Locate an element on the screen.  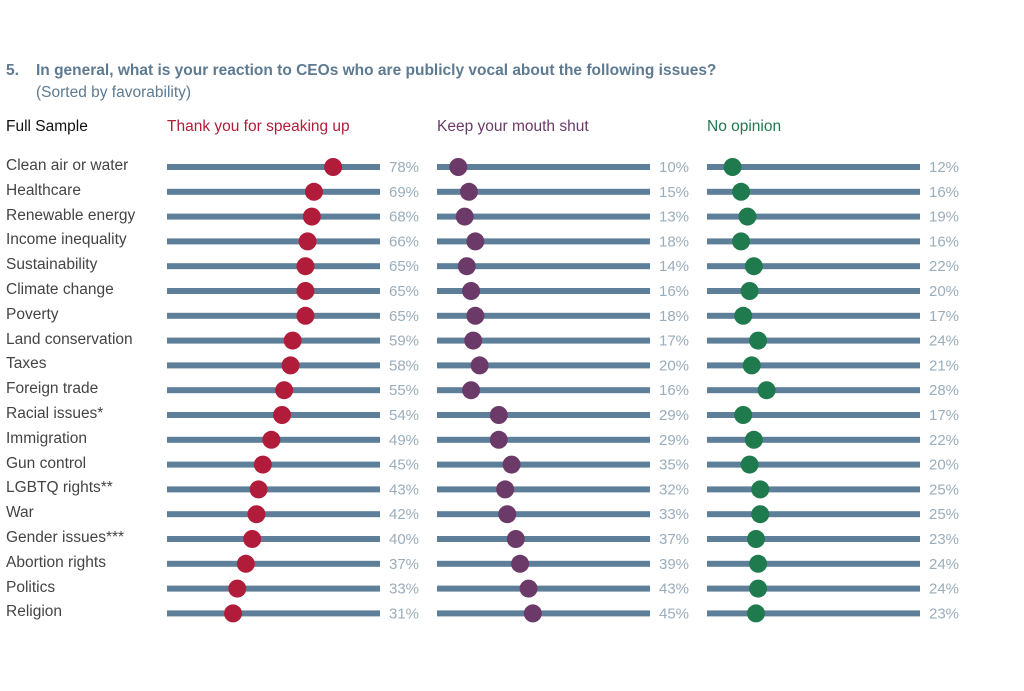
value-label: 21% is located at coordinates (944, 365).